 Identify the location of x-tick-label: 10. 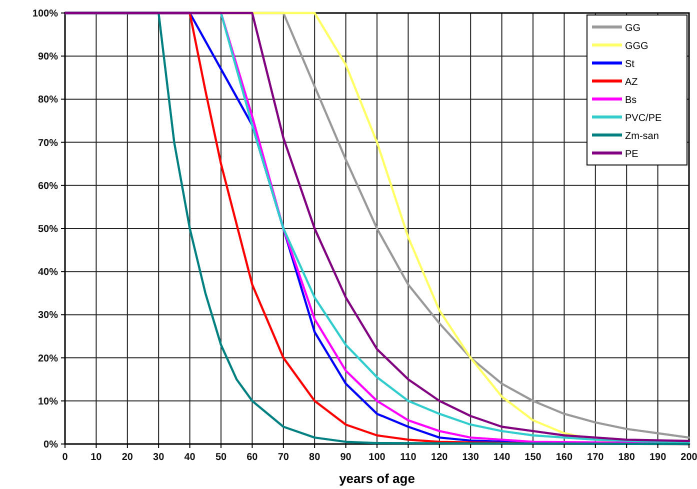
(96, 457).